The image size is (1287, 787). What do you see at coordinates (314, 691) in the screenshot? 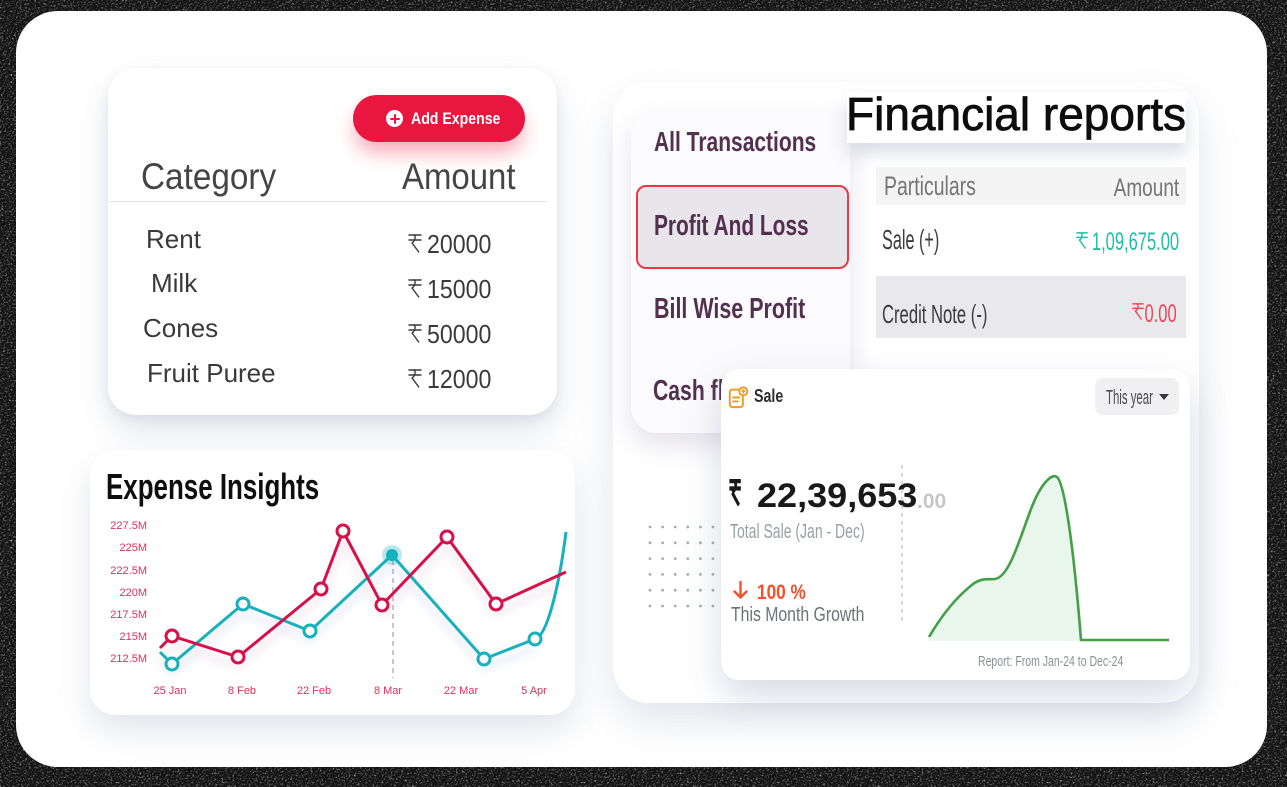
I see `svg-text: 22 Feb` at bounding box center [314, 691].